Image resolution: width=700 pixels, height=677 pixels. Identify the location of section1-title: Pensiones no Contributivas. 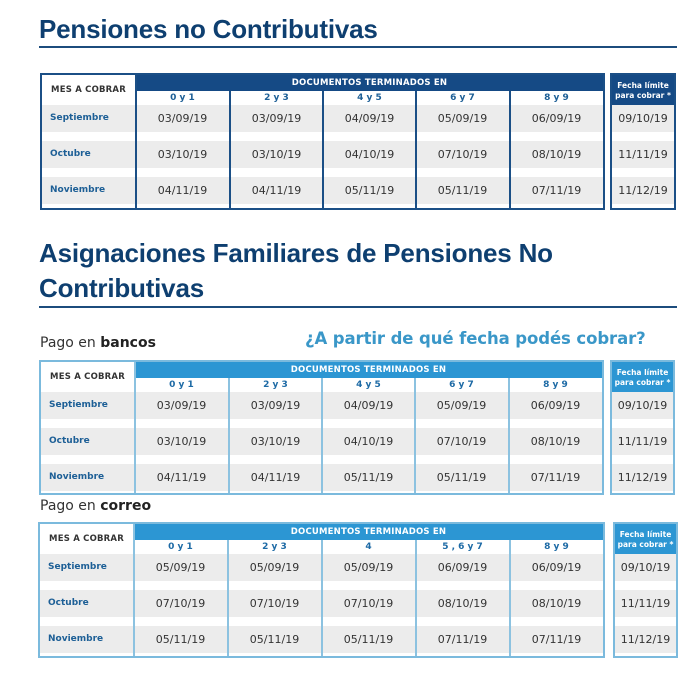
(208, 29).